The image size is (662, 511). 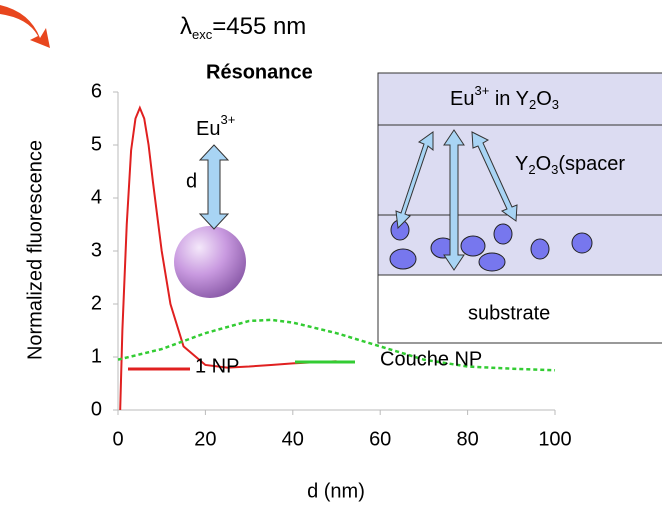 I want to click on y-tick-label: 4, so click(x=96, y=197).